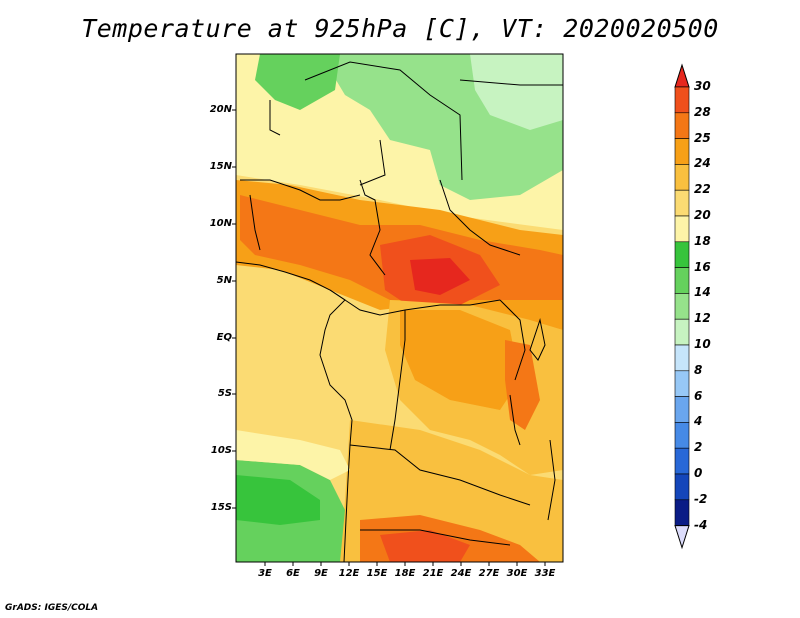 This screenshot has width=800, height=618. What do you see at coordinates (349, 573) in the screenshot?
I see `lon-label-12e: 12E` at bounding box center [349, 573].